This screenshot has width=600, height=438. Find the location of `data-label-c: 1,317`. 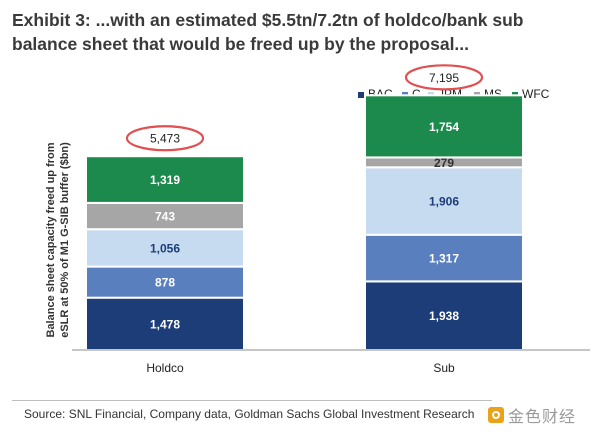

data-label-c: 1,317 is located at coordinates (444, 259).